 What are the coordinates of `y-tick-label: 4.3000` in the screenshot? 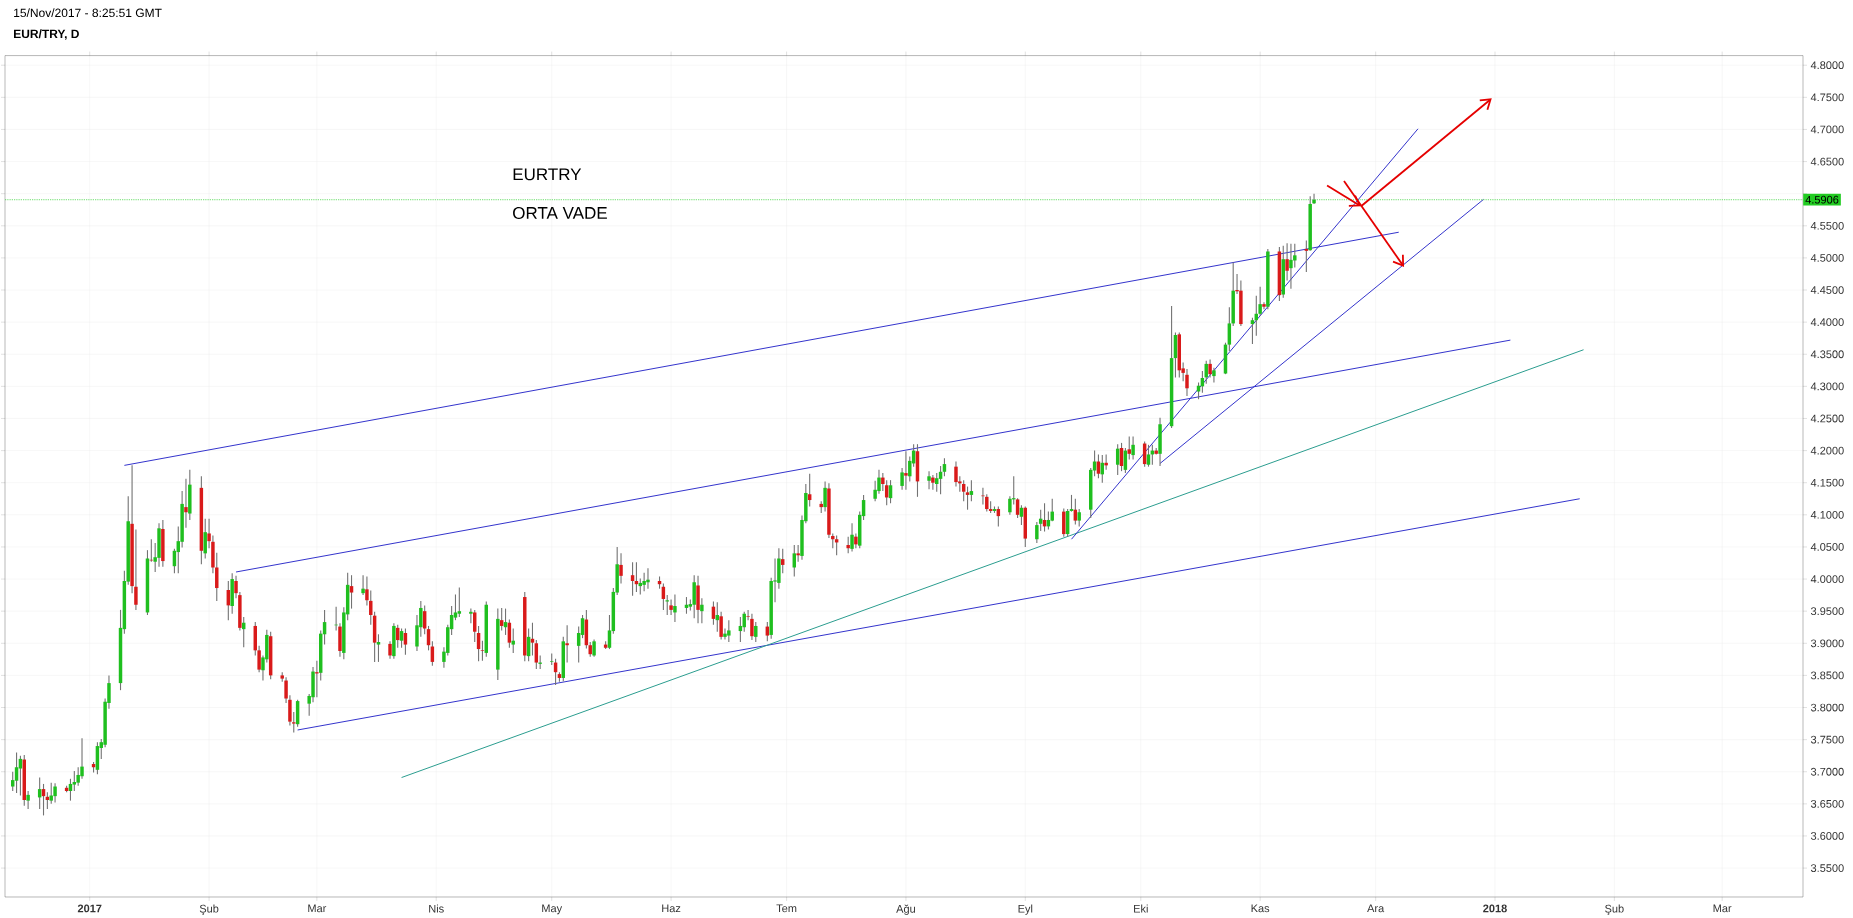 It's located at (1827, 386).